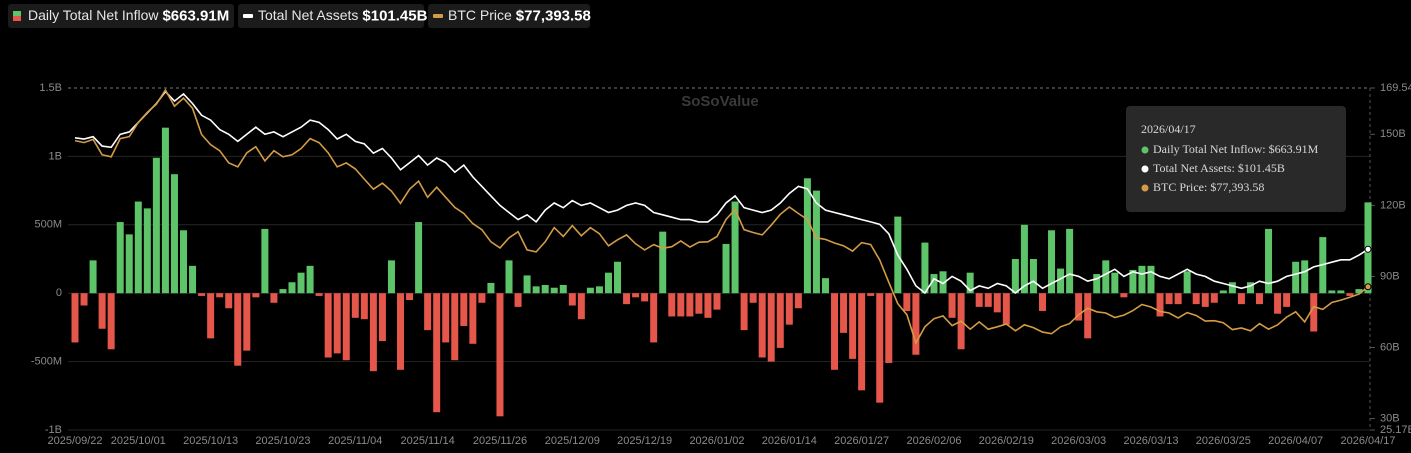  Describe the element at coordinates (1395, 430) in the screenshot. I see `y2-tick-label: 25.17B` at that location.